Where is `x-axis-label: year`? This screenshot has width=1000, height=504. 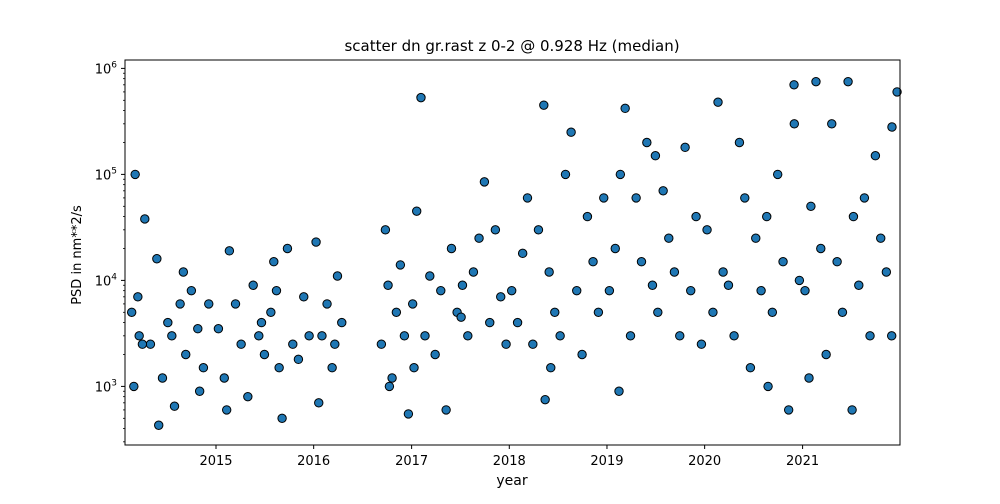 x-axis-label: year is located at coordinates (511, 481).